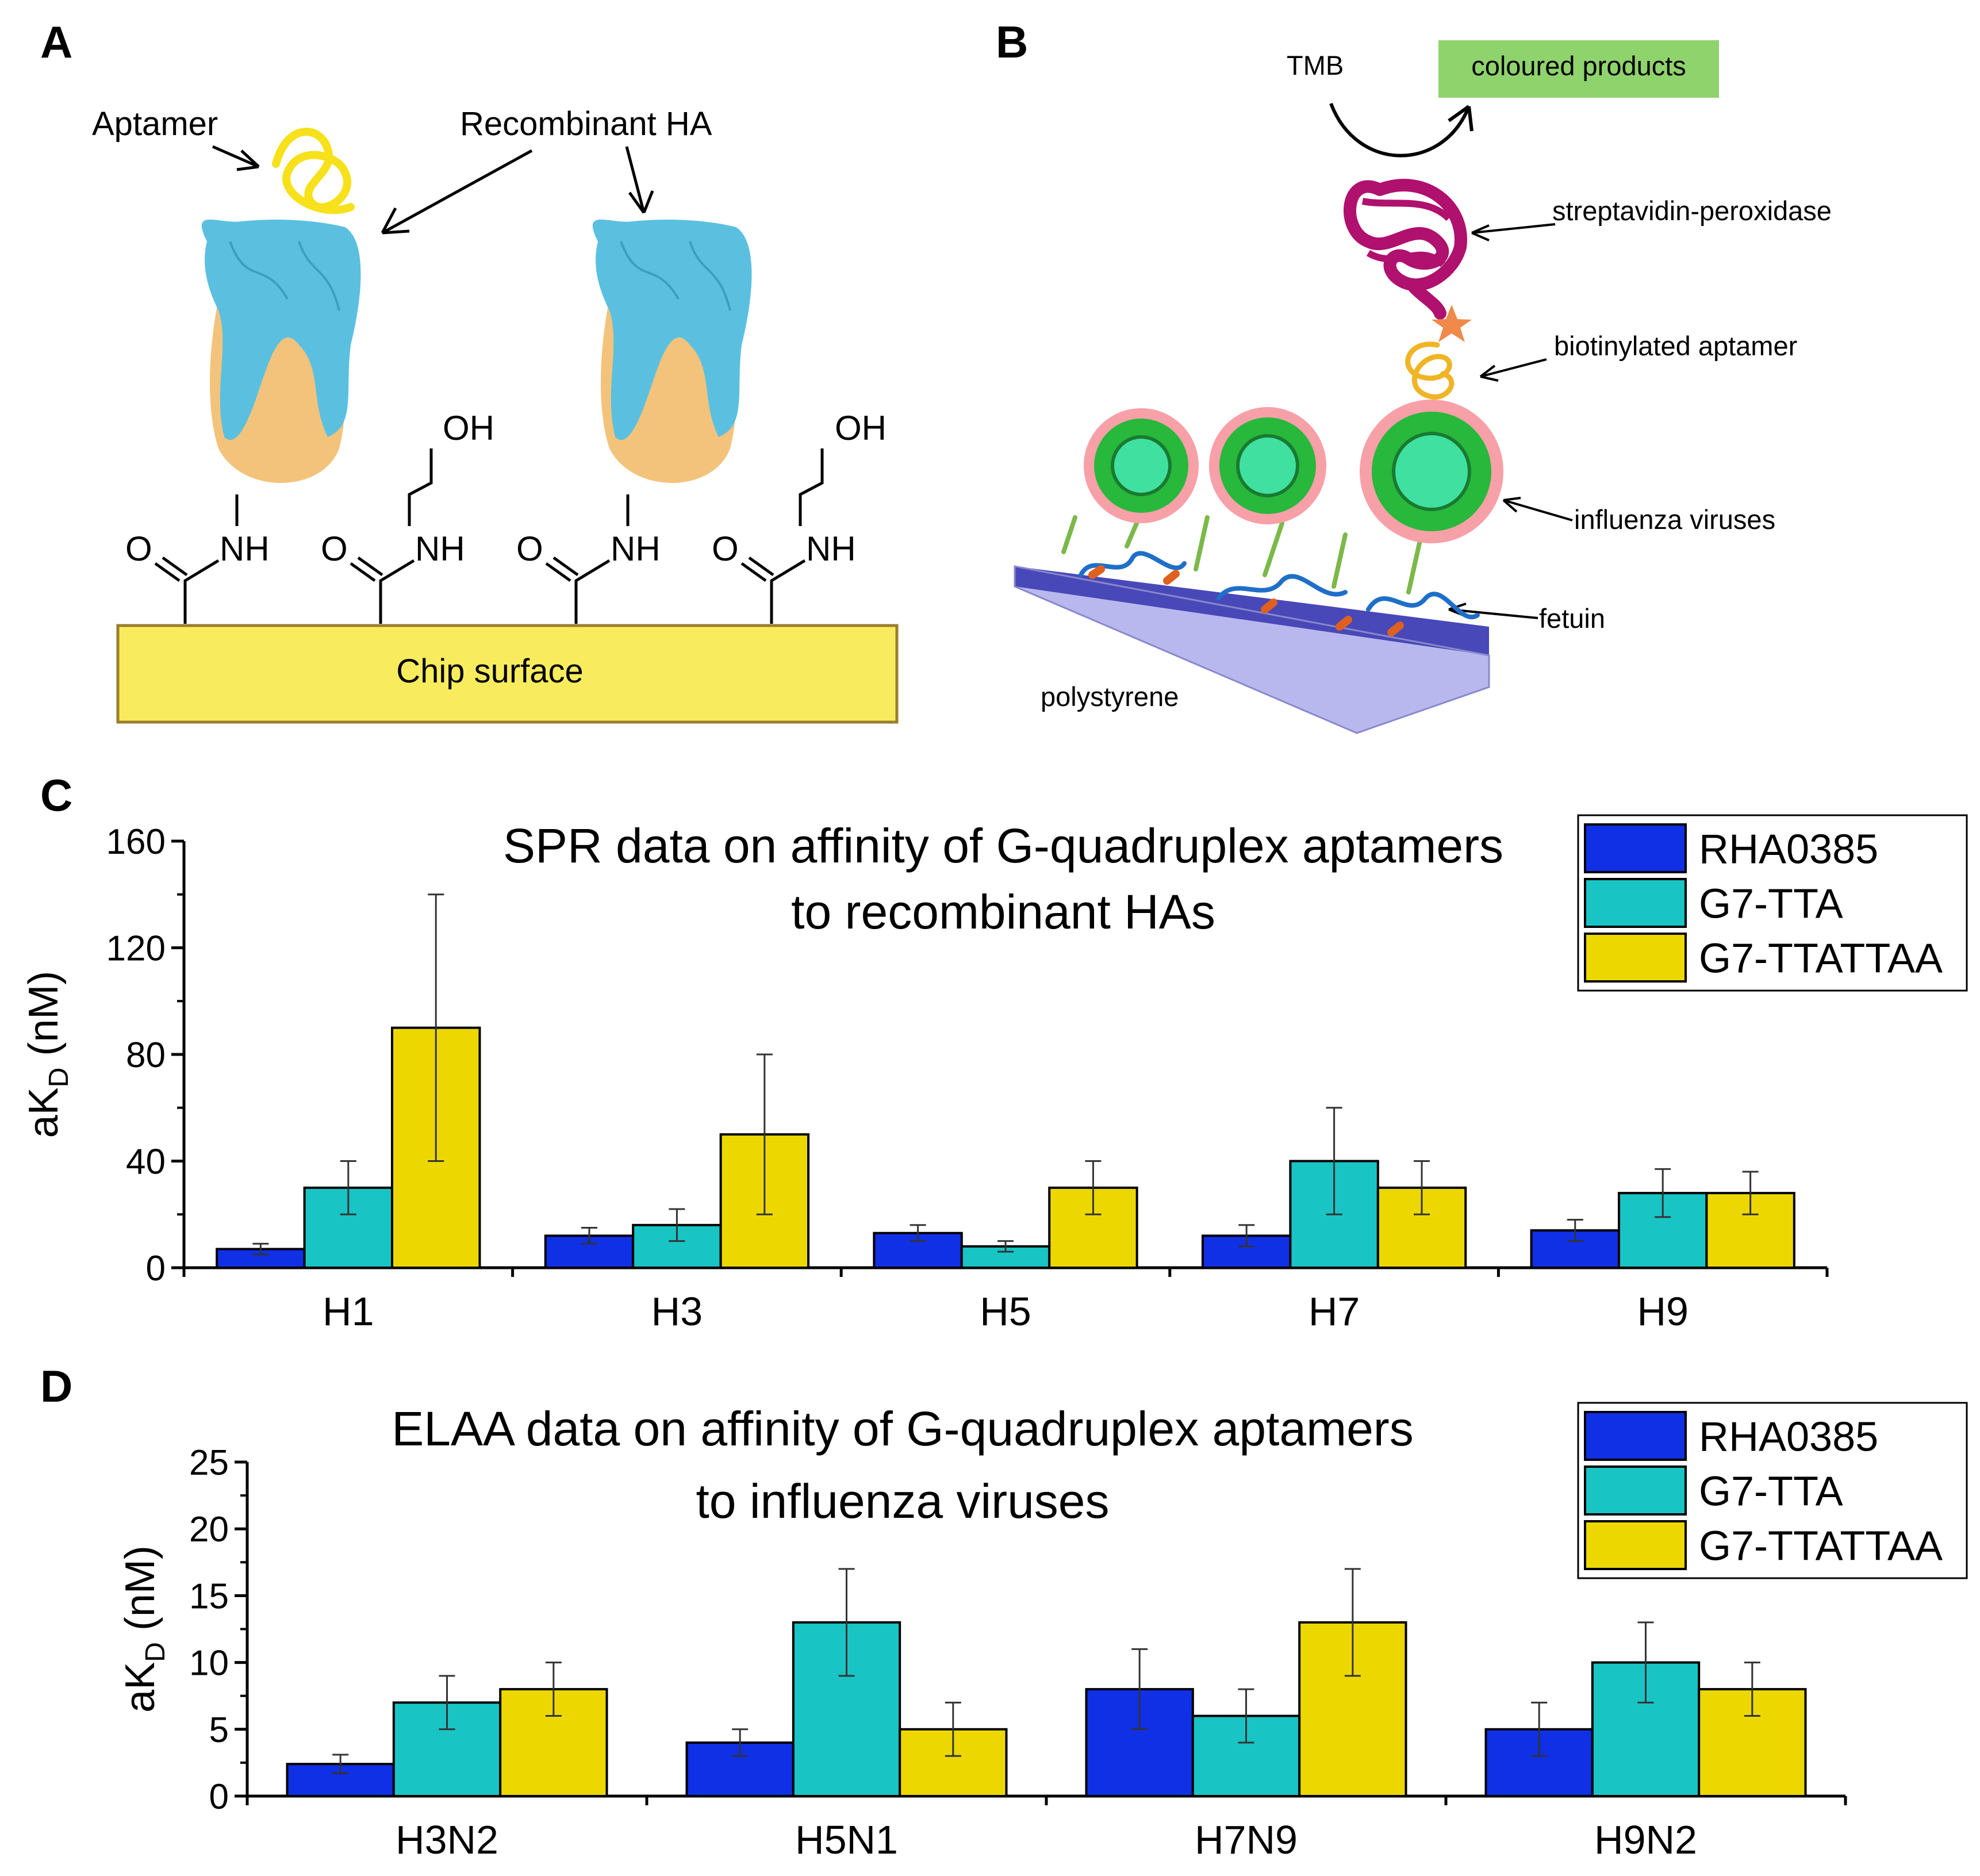 This screenshot has width=1980, height=1876. Describe the element at coordinates (144, 1629) in the screenshot. I see `chart-d-y-axis-title: aKD (nM)` at that location.